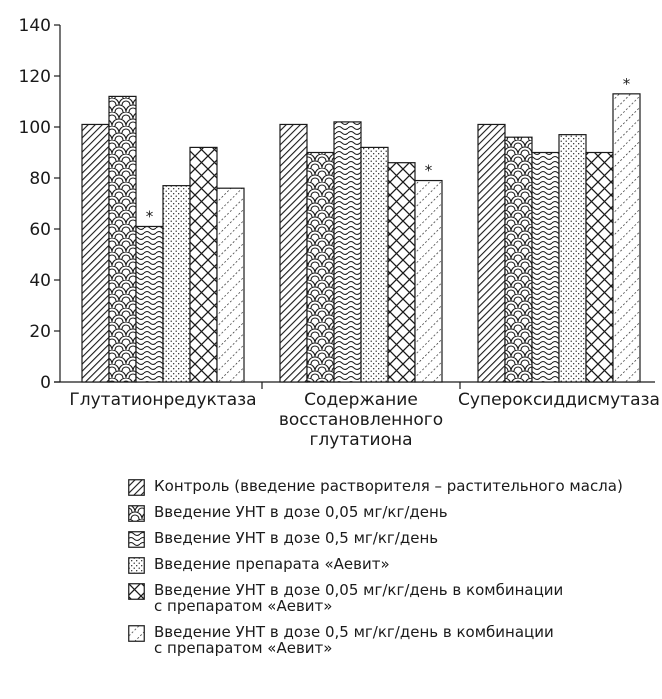 Image resolution: width=662 pixels, height=699 pixels. What do you see at coordinates (272, 564) in the screenshot?
I see `legend-label: Введение препарата «Аевит»` at bounding box center [272, 564].